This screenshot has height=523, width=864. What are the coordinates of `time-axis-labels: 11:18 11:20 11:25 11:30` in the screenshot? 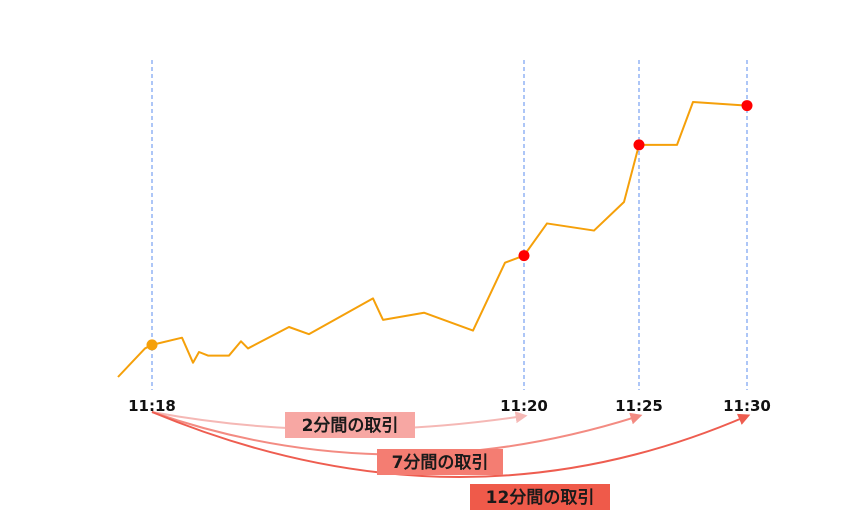 It's located at (449, 406).